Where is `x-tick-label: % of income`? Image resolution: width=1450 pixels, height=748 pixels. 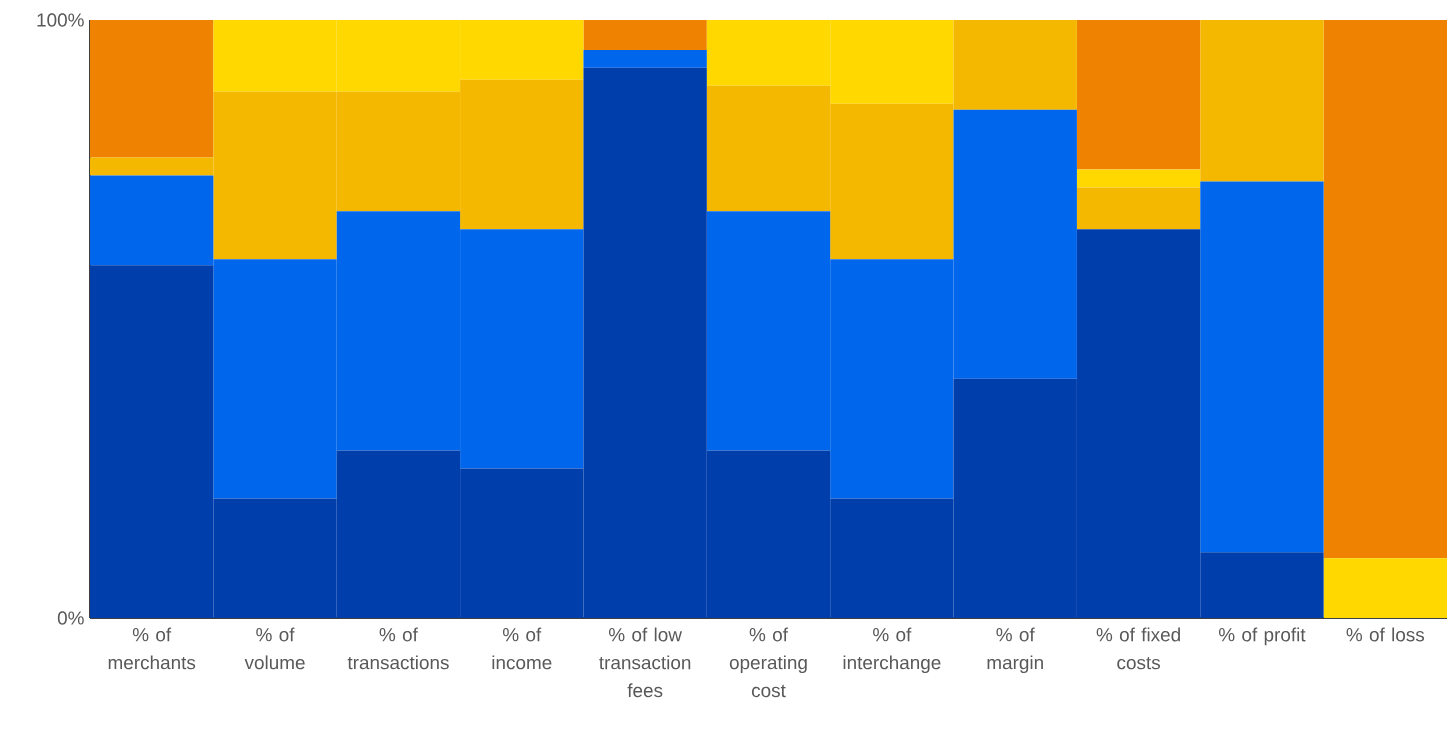
x-tick-label: % of income is located at coordinates (522, 648).